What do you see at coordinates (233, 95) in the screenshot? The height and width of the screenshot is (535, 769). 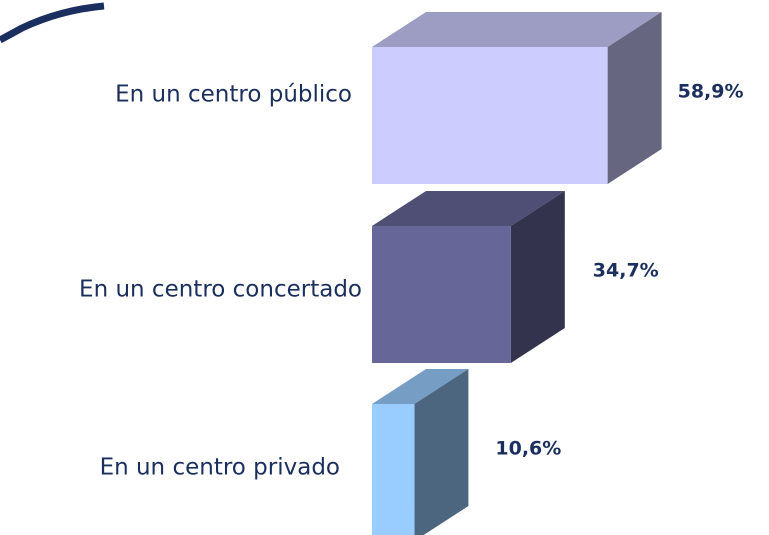 I see `category-label: En un centro público` at bounding box center [233, 95].